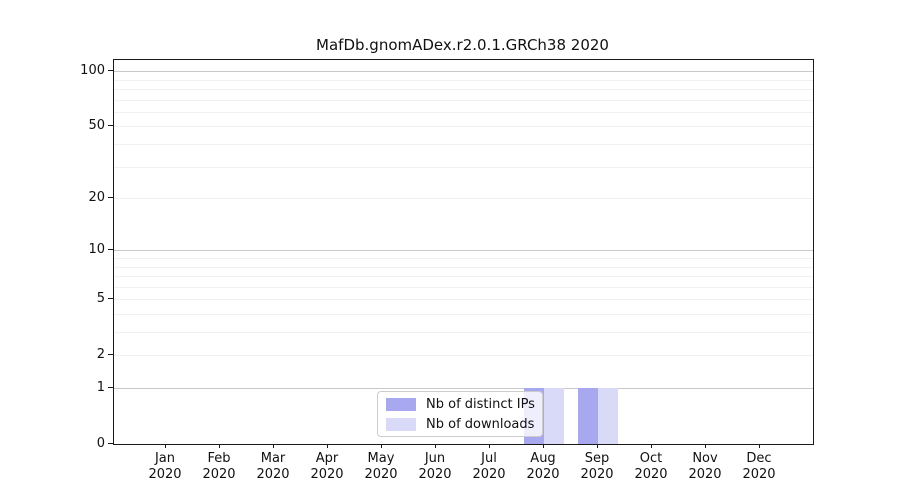  What do you see at coordinates (100, 355) in the screenshot?
I see `y-tick-label: 2` at bounding box center [100, 355].